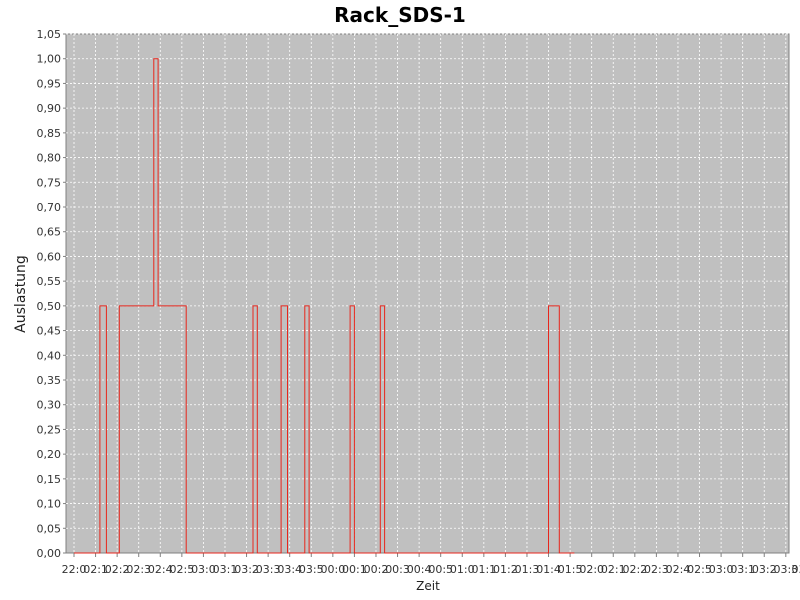 The height and width of the screenshot is (600, 800). What do you see at coordinates (49, 331) in the screenshot?
I see `y-tick-label: 0,45` at bounding box center [49, 331].